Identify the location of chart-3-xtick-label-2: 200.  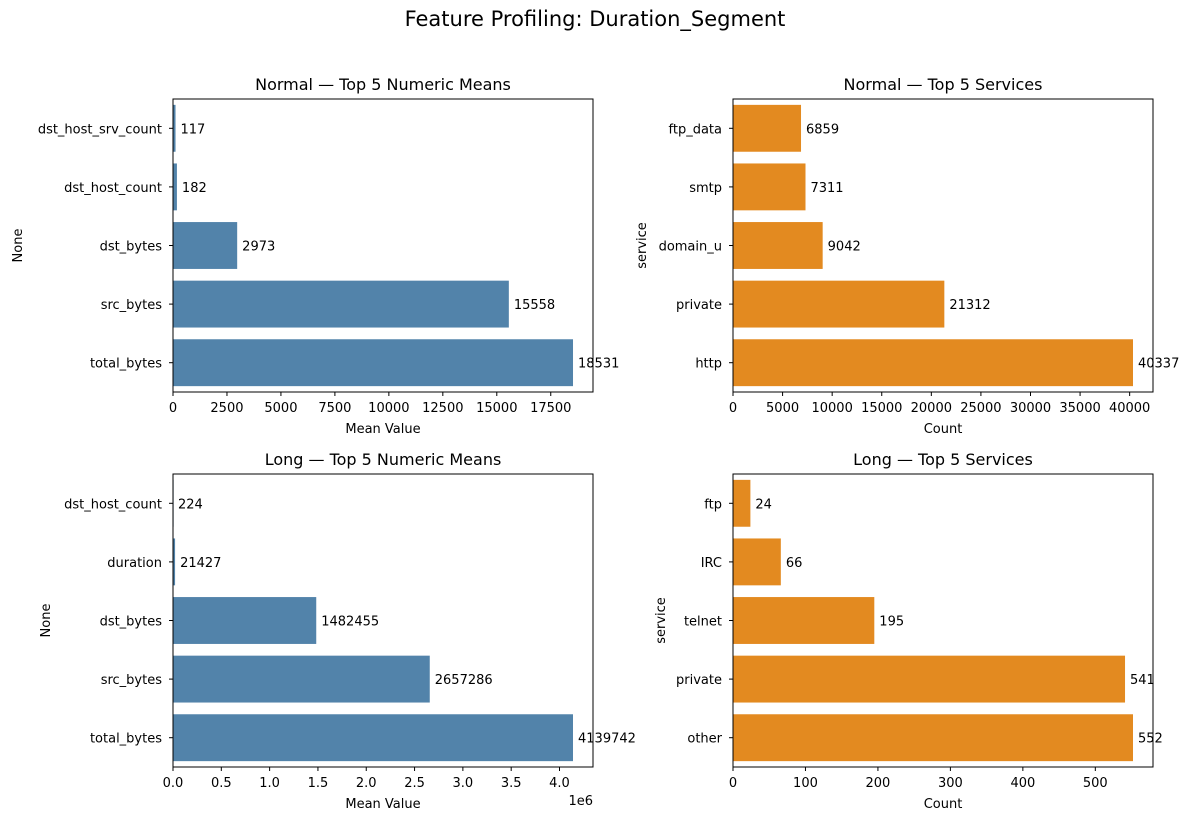
(878, 783).